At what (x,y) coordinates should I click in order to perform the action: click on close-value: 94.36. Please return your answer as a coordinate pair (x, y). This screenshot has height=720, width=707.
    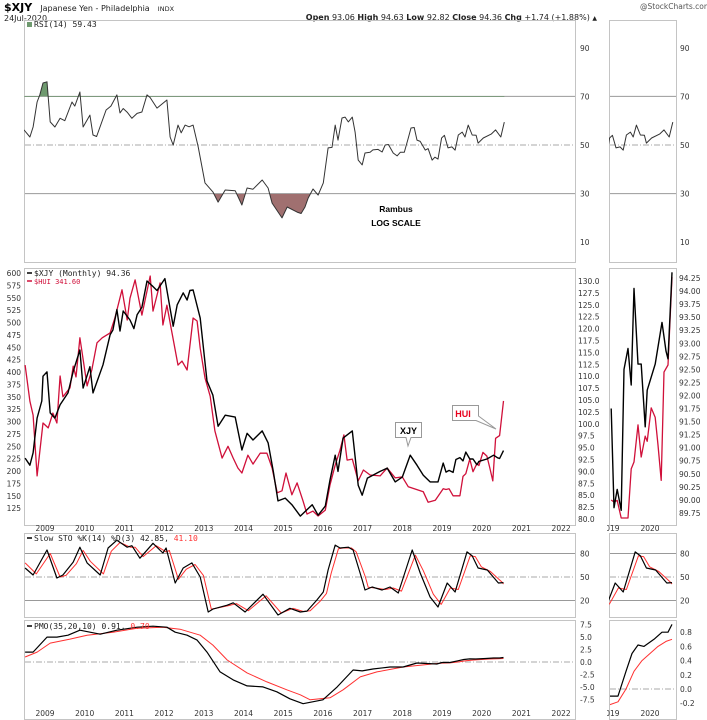
    Looking at the image, I should click on (490, 17).